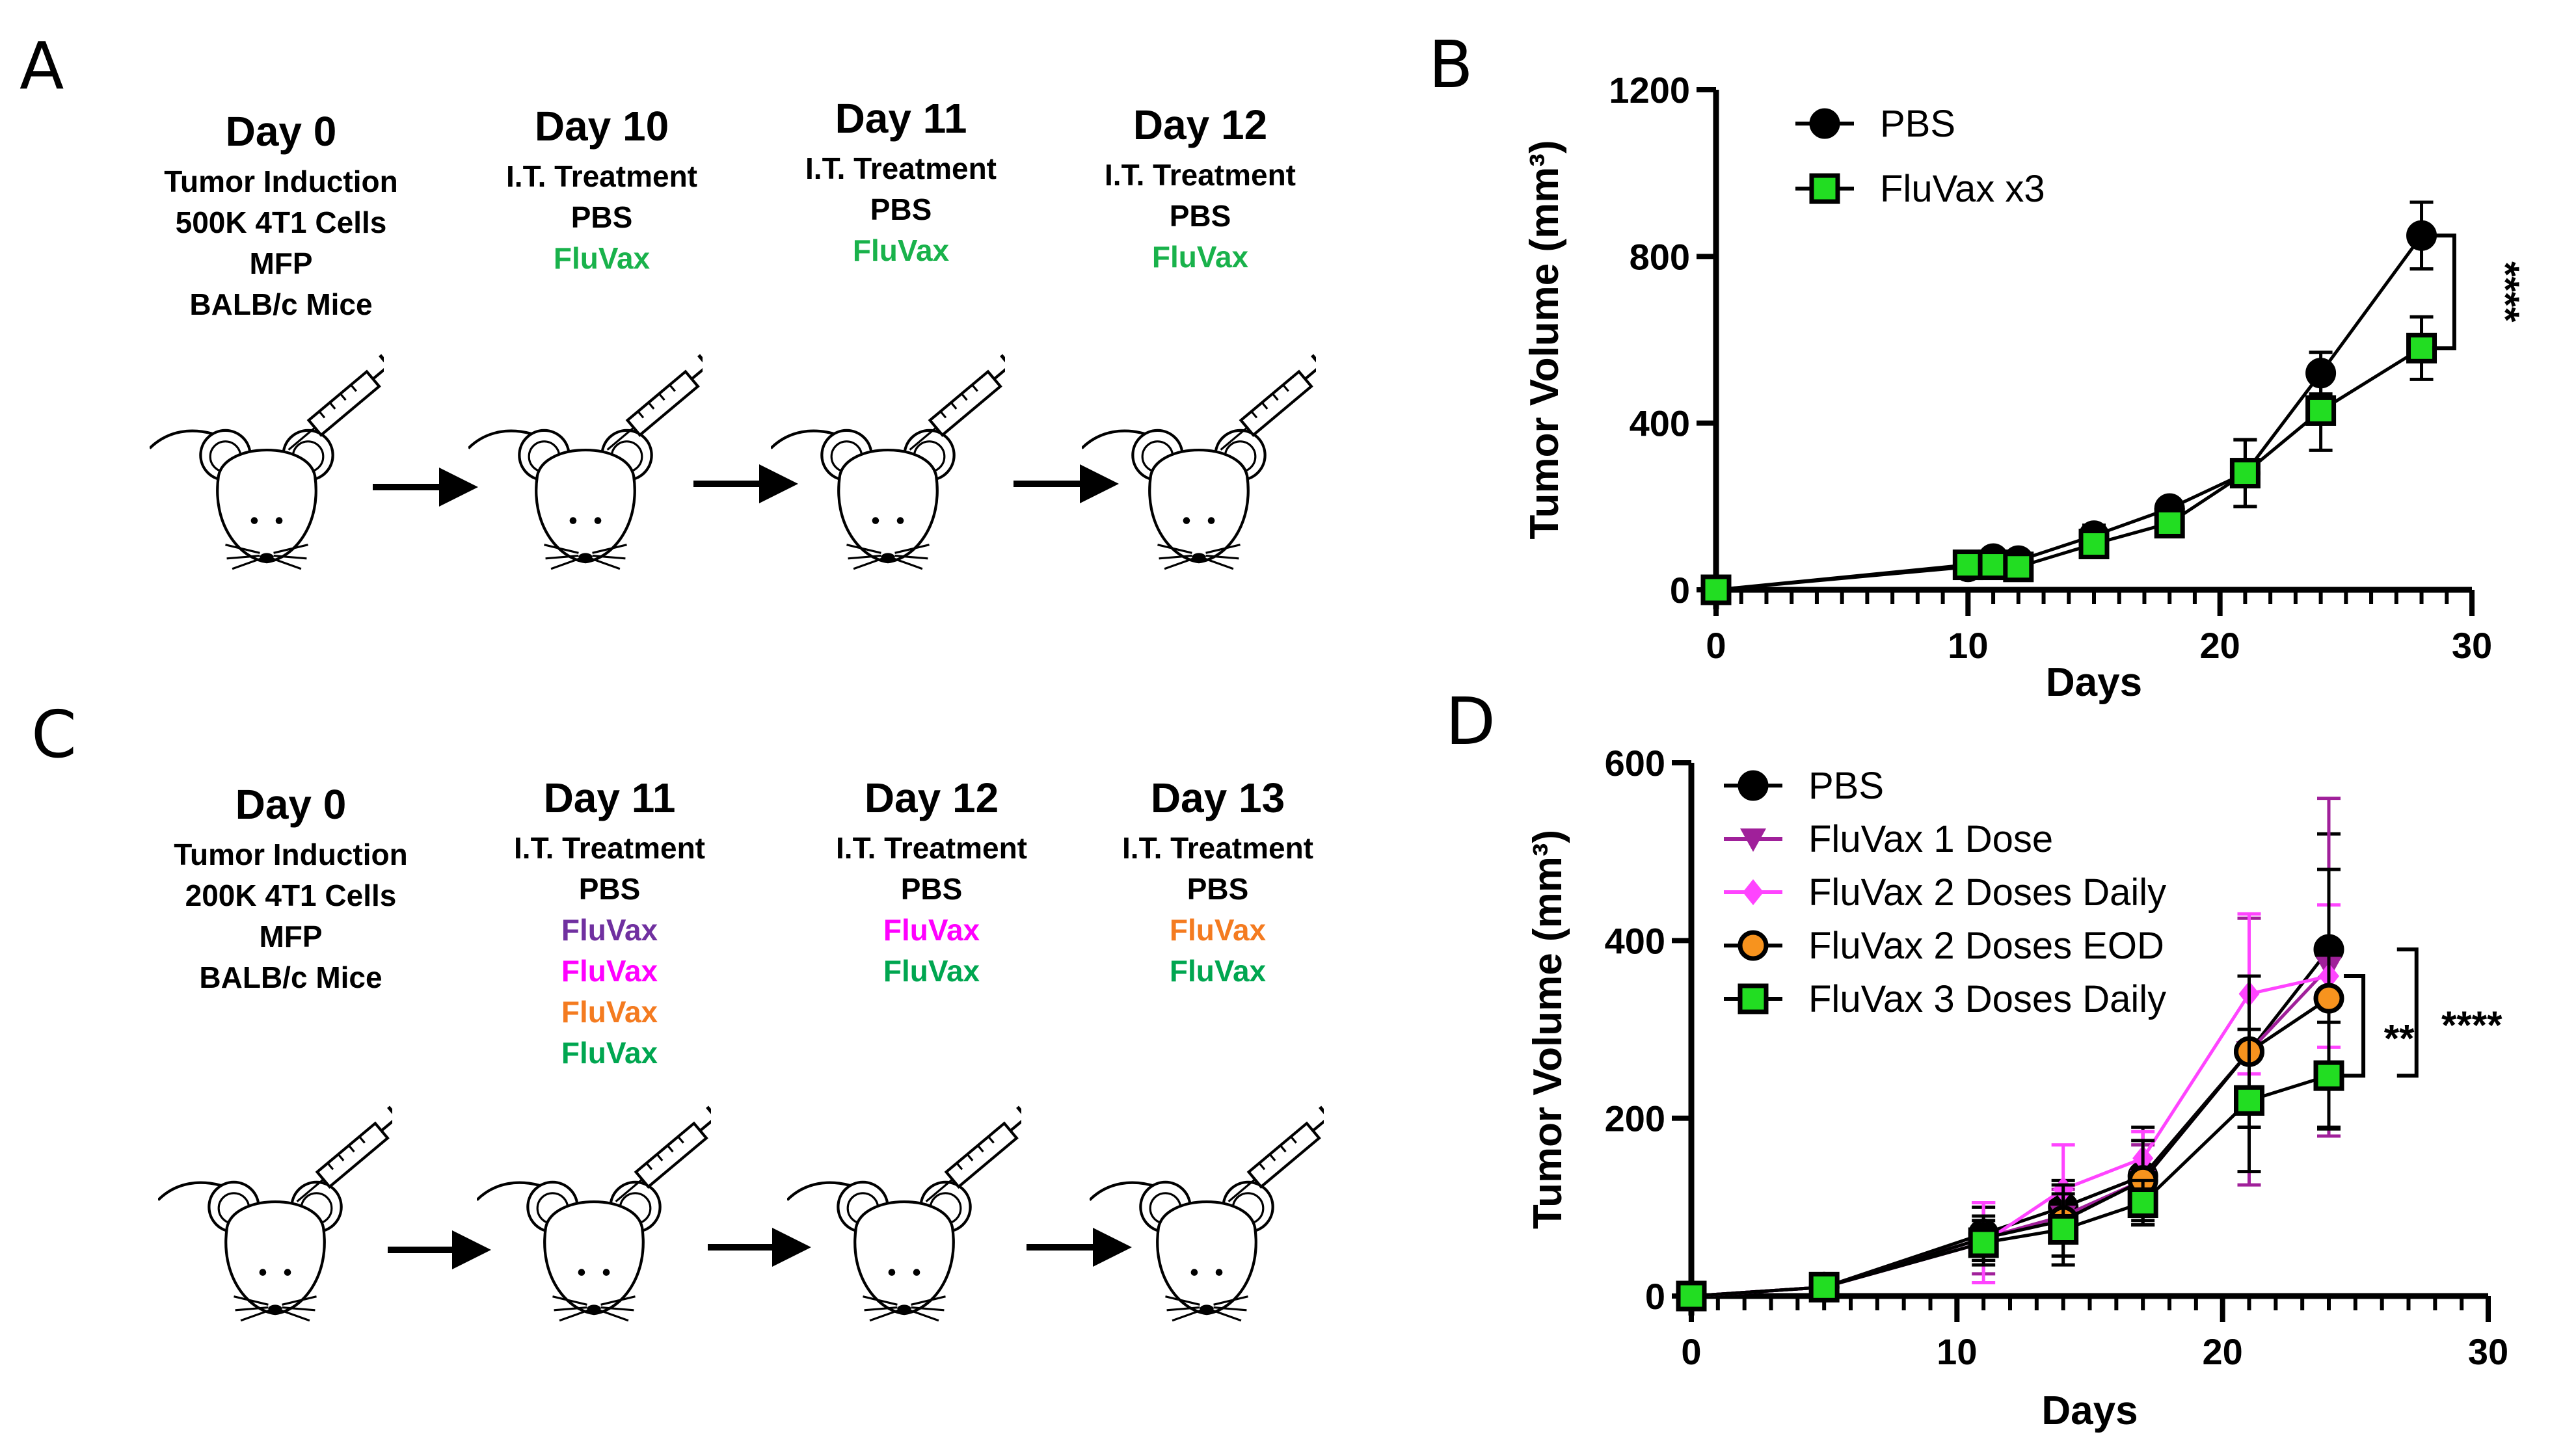 The height and width of the screenshot is (1456, 2550). Describe the element at coordinates (1962, 189) in the screenshot. I see `legend-label: FluVax x3` at that location.